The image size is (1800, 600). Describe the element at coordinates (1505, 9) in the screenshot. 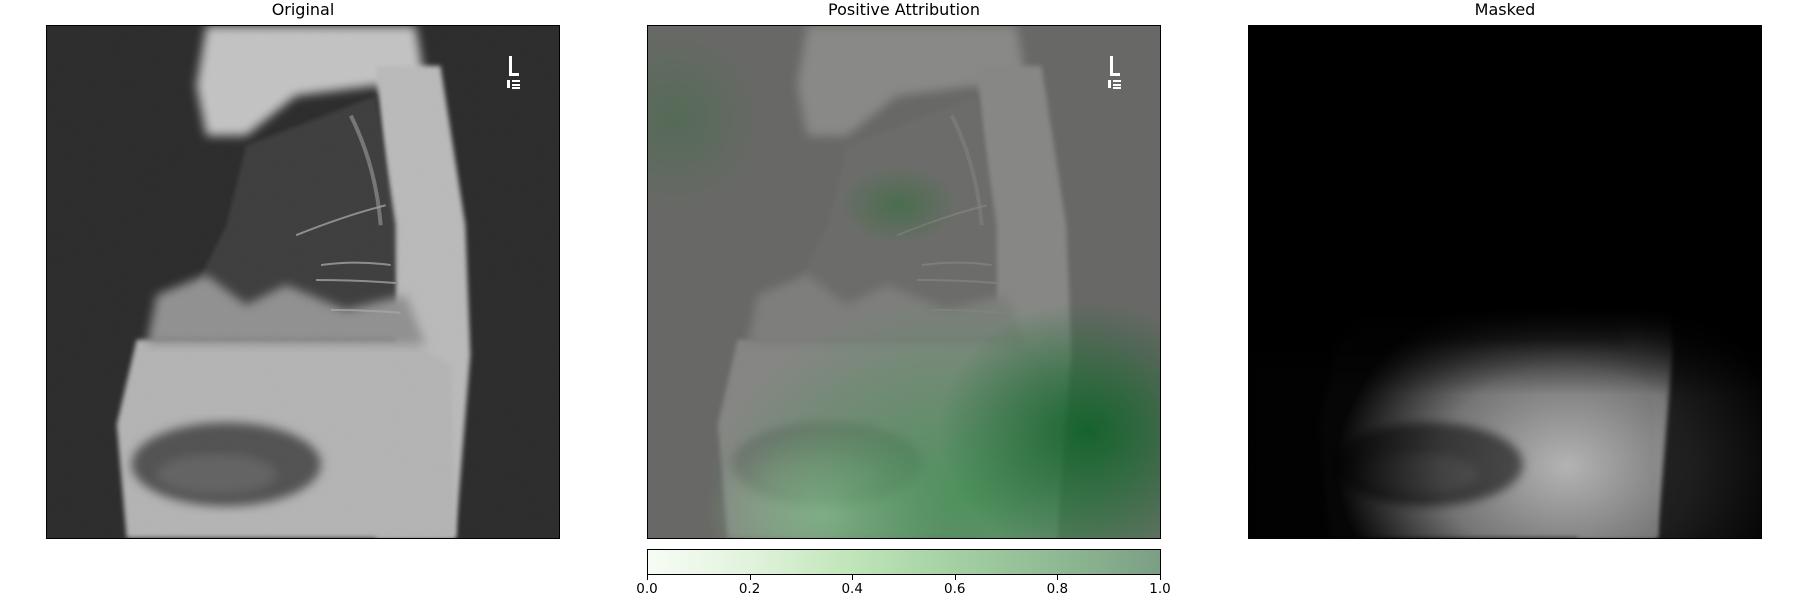

I see `masked-panel-title: Masked` at that location.